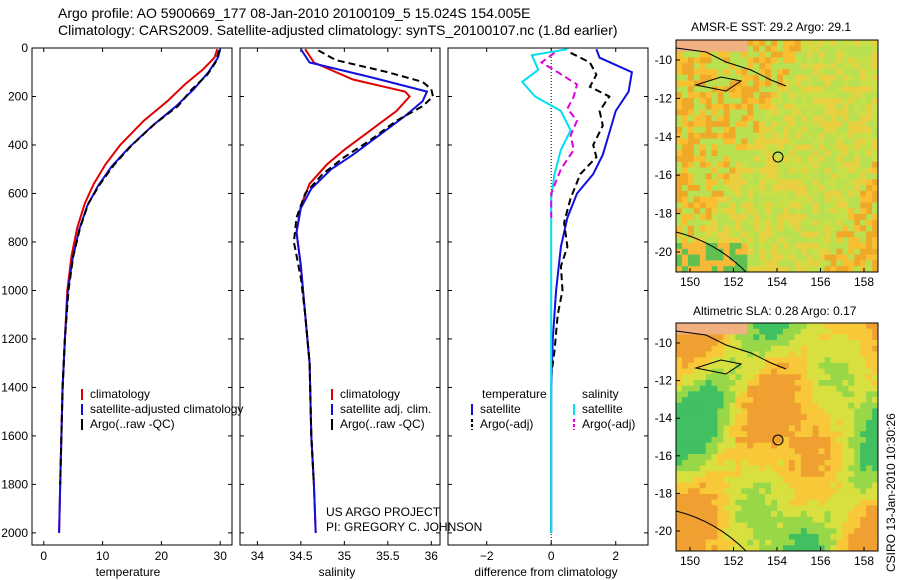 The width and height of the screenshot is (900, 580). What do you see at coordinates (162, 556) in the screenshot?
I see `temperature-xtick-label: 20` at bounding box center [162, 556].